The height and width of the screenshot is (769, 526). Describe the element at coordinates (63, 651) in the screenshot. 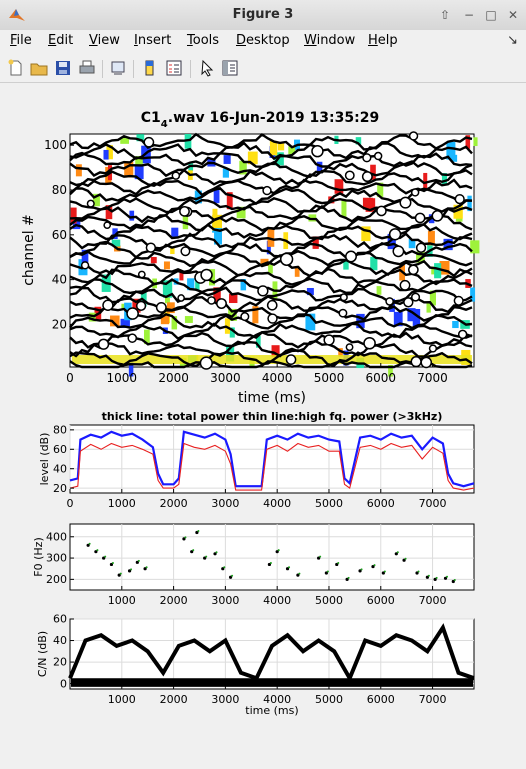

I see `cn-y-ticks: 0 20 40 60` at that location.